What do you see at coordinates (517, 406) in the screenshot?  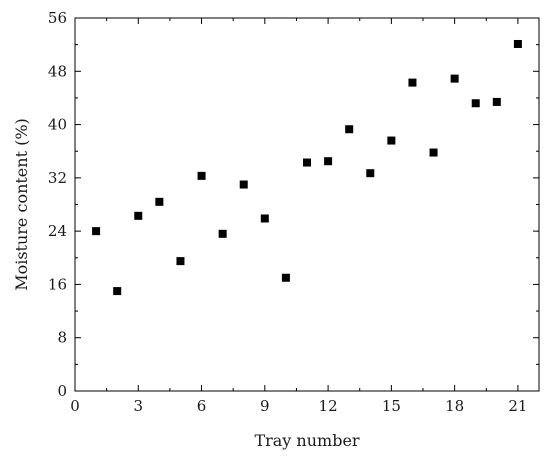 I see `x-tick-label: 21` at bounding box center [517, 406].